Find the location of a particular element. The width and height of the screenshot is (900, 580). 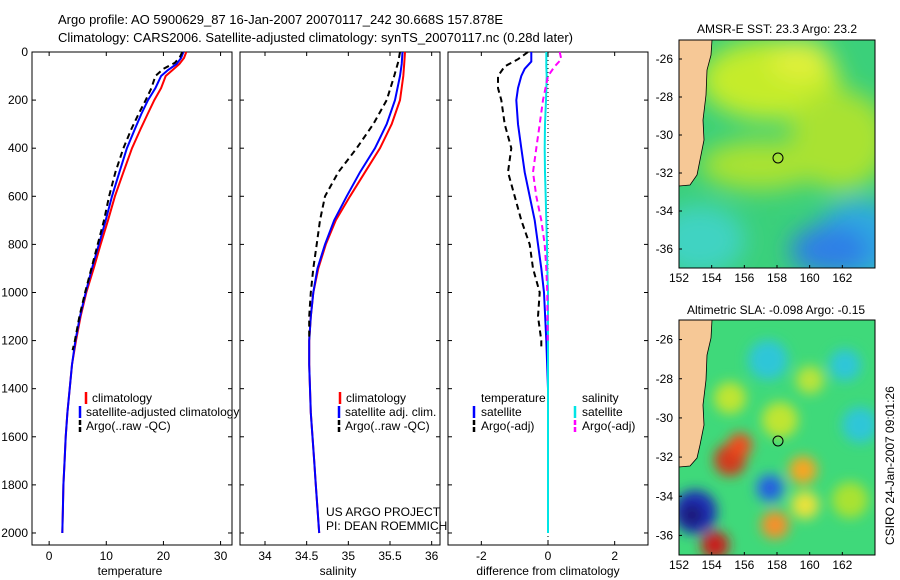

series-line-satellite-adjusted-climatology is located at coordinates (123, 292).